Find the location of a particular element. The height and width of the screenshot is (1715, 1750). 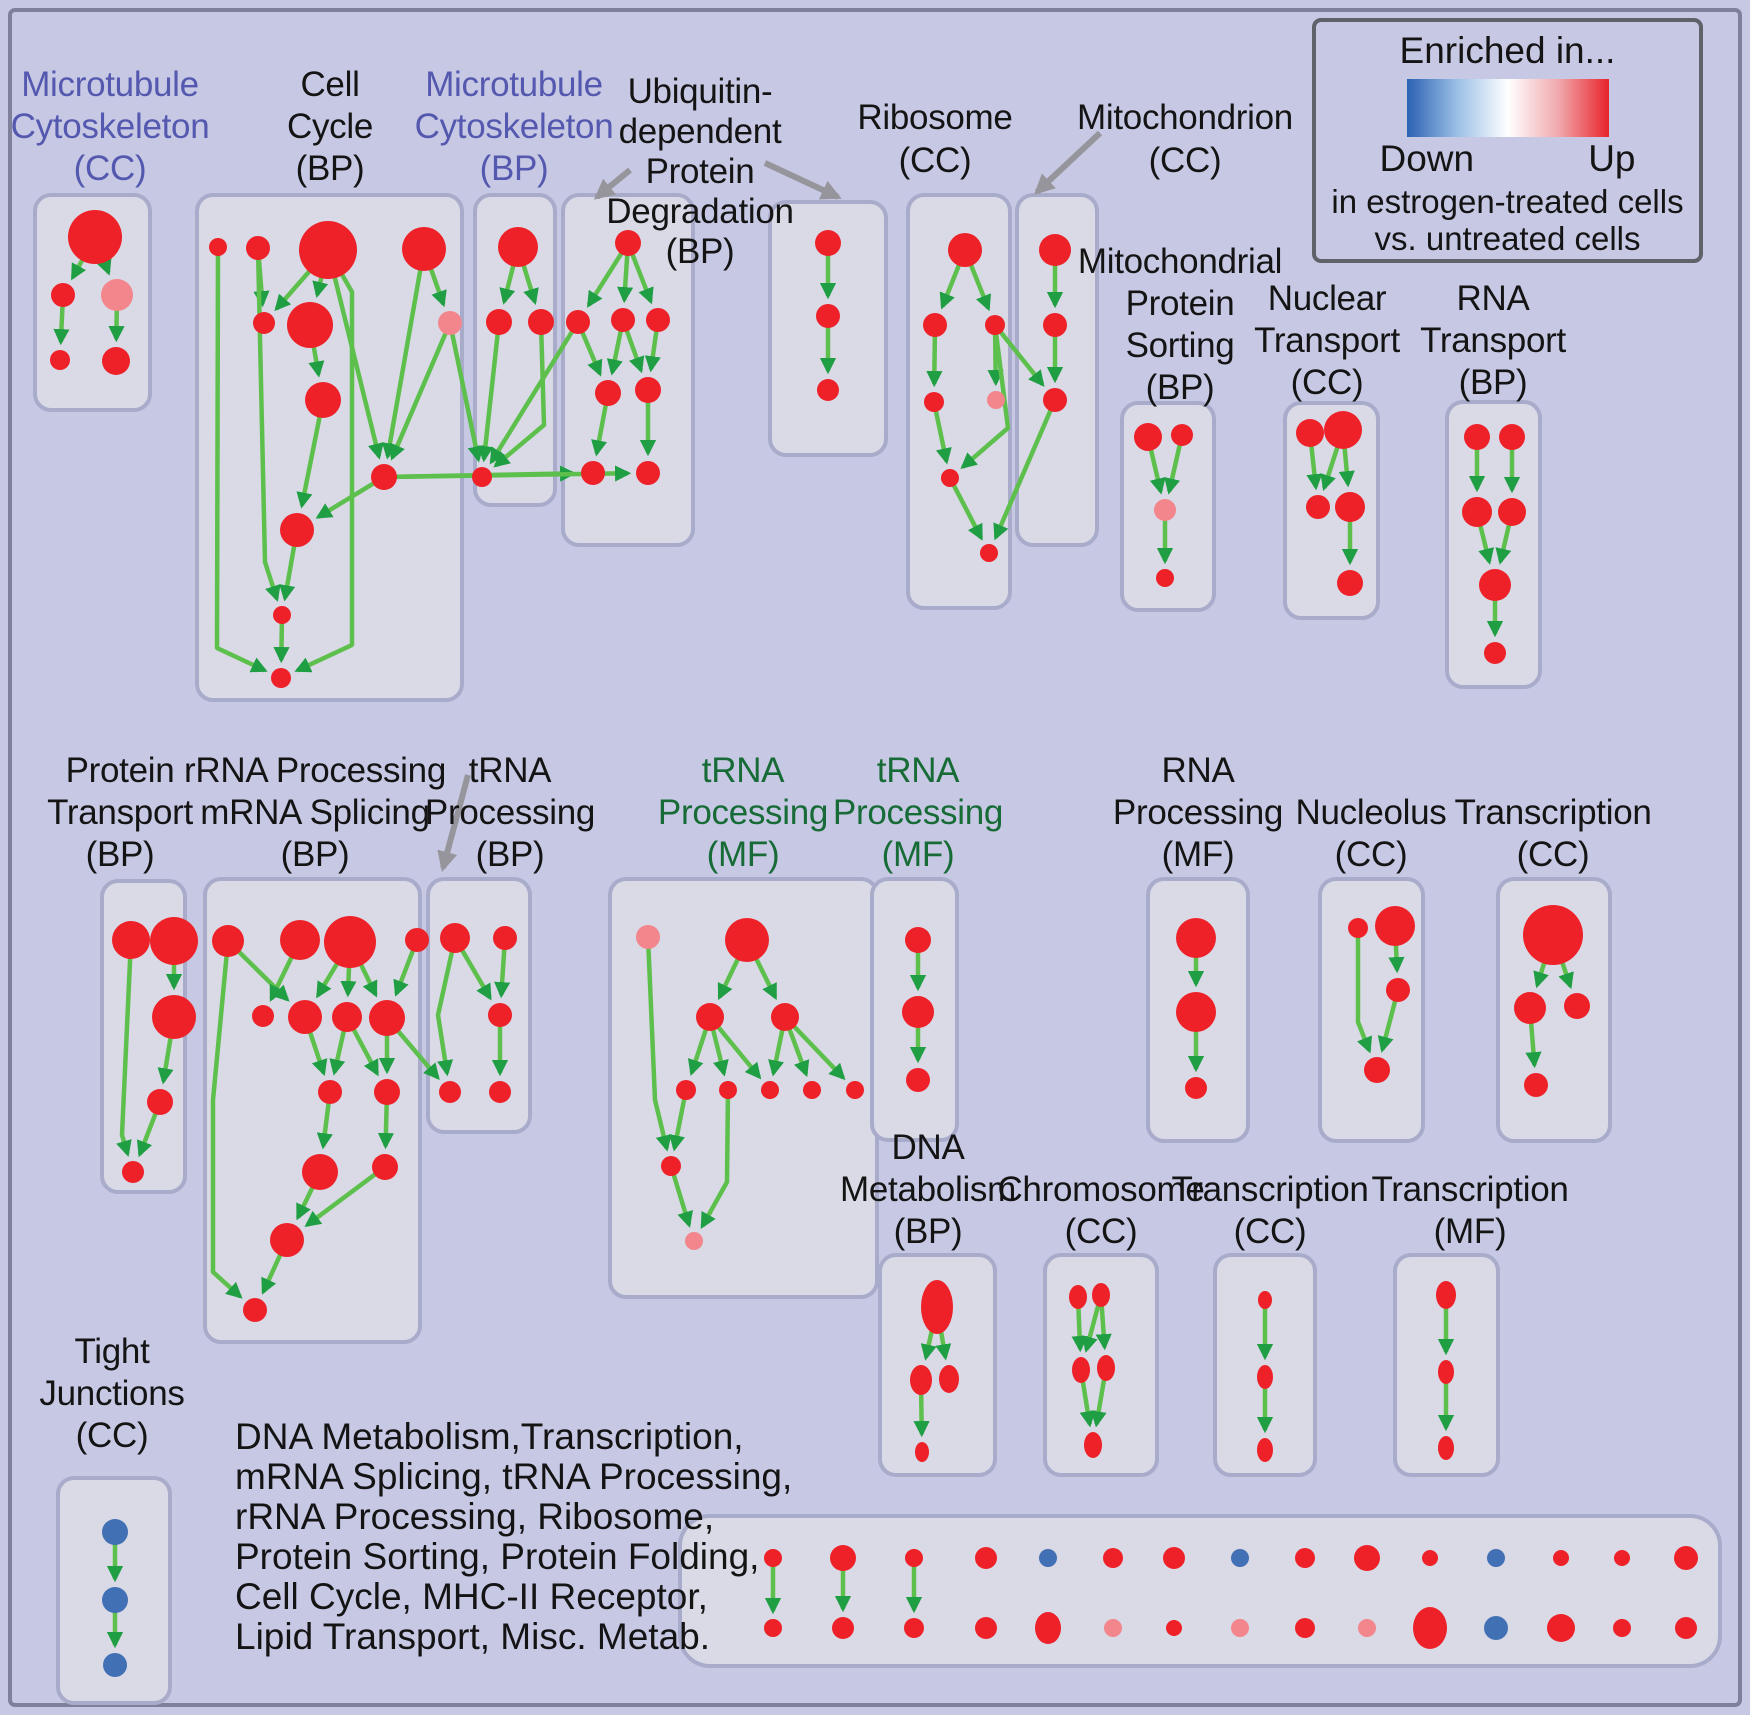

label-cell-cycle-bp-line-1: Cell is located at coordinates (330, 84).